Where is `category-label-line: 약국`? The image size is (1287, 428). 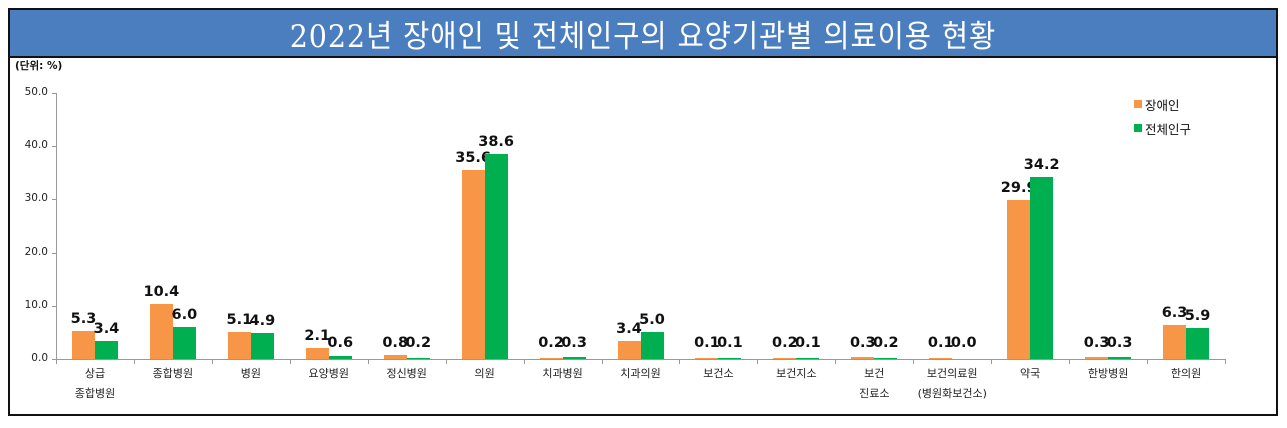 category-label-line: 약국 is located at coordinates (1030, 373).